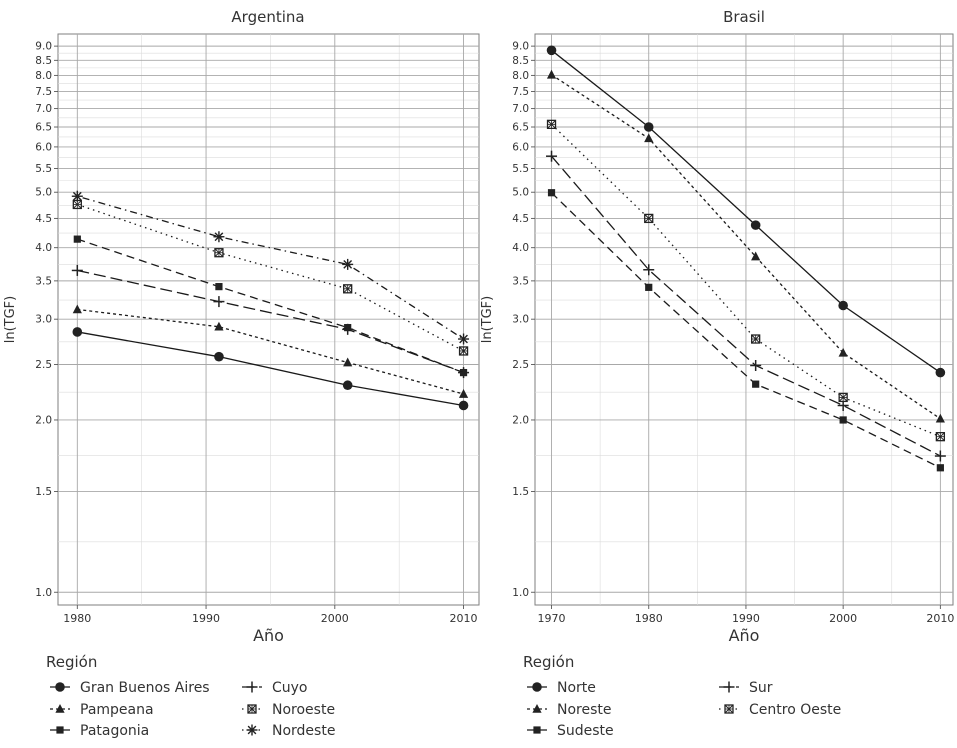 This screenshot has height=748, width=957. What do you see at coordinates (744, 17) in the screenshot?
I see `chart-title: Brasil` at bounding box center [744, 17].